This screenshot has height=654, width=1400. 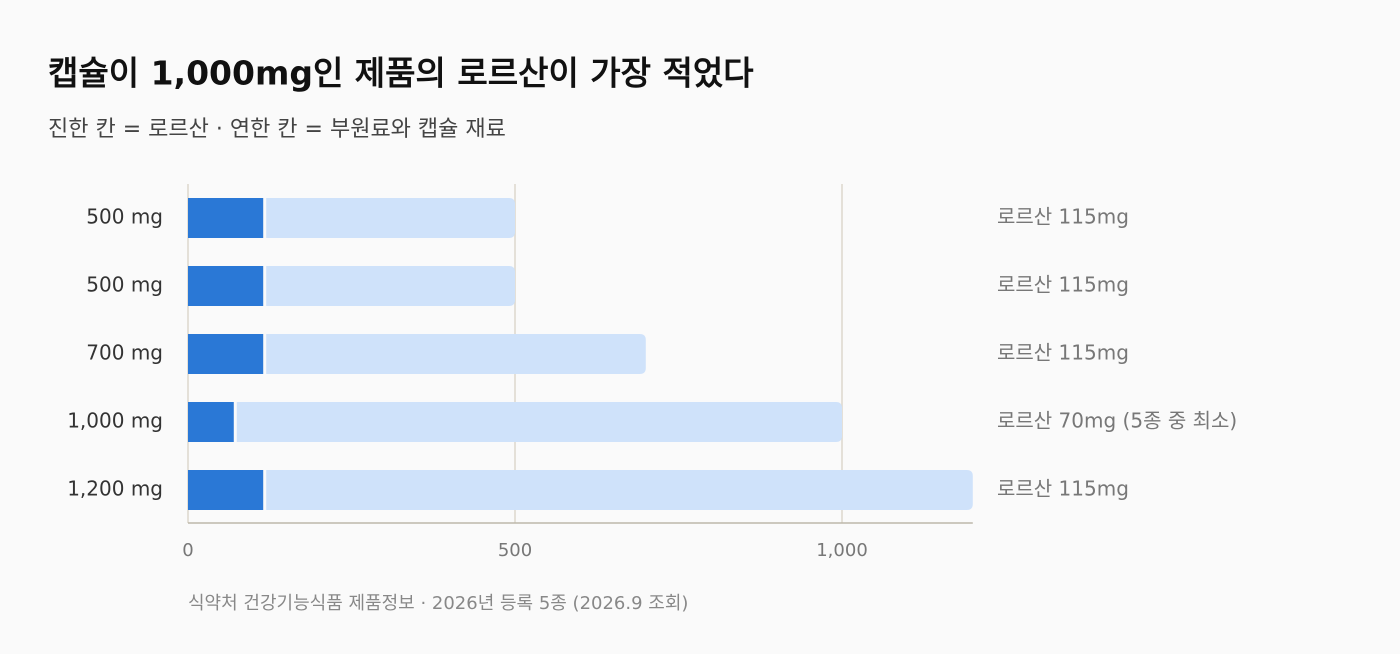 What do you see at coordinates (115, 489) in the screenshot?
I see `y-tick-label: 1,200 mg` at bounding box center [115, 489].